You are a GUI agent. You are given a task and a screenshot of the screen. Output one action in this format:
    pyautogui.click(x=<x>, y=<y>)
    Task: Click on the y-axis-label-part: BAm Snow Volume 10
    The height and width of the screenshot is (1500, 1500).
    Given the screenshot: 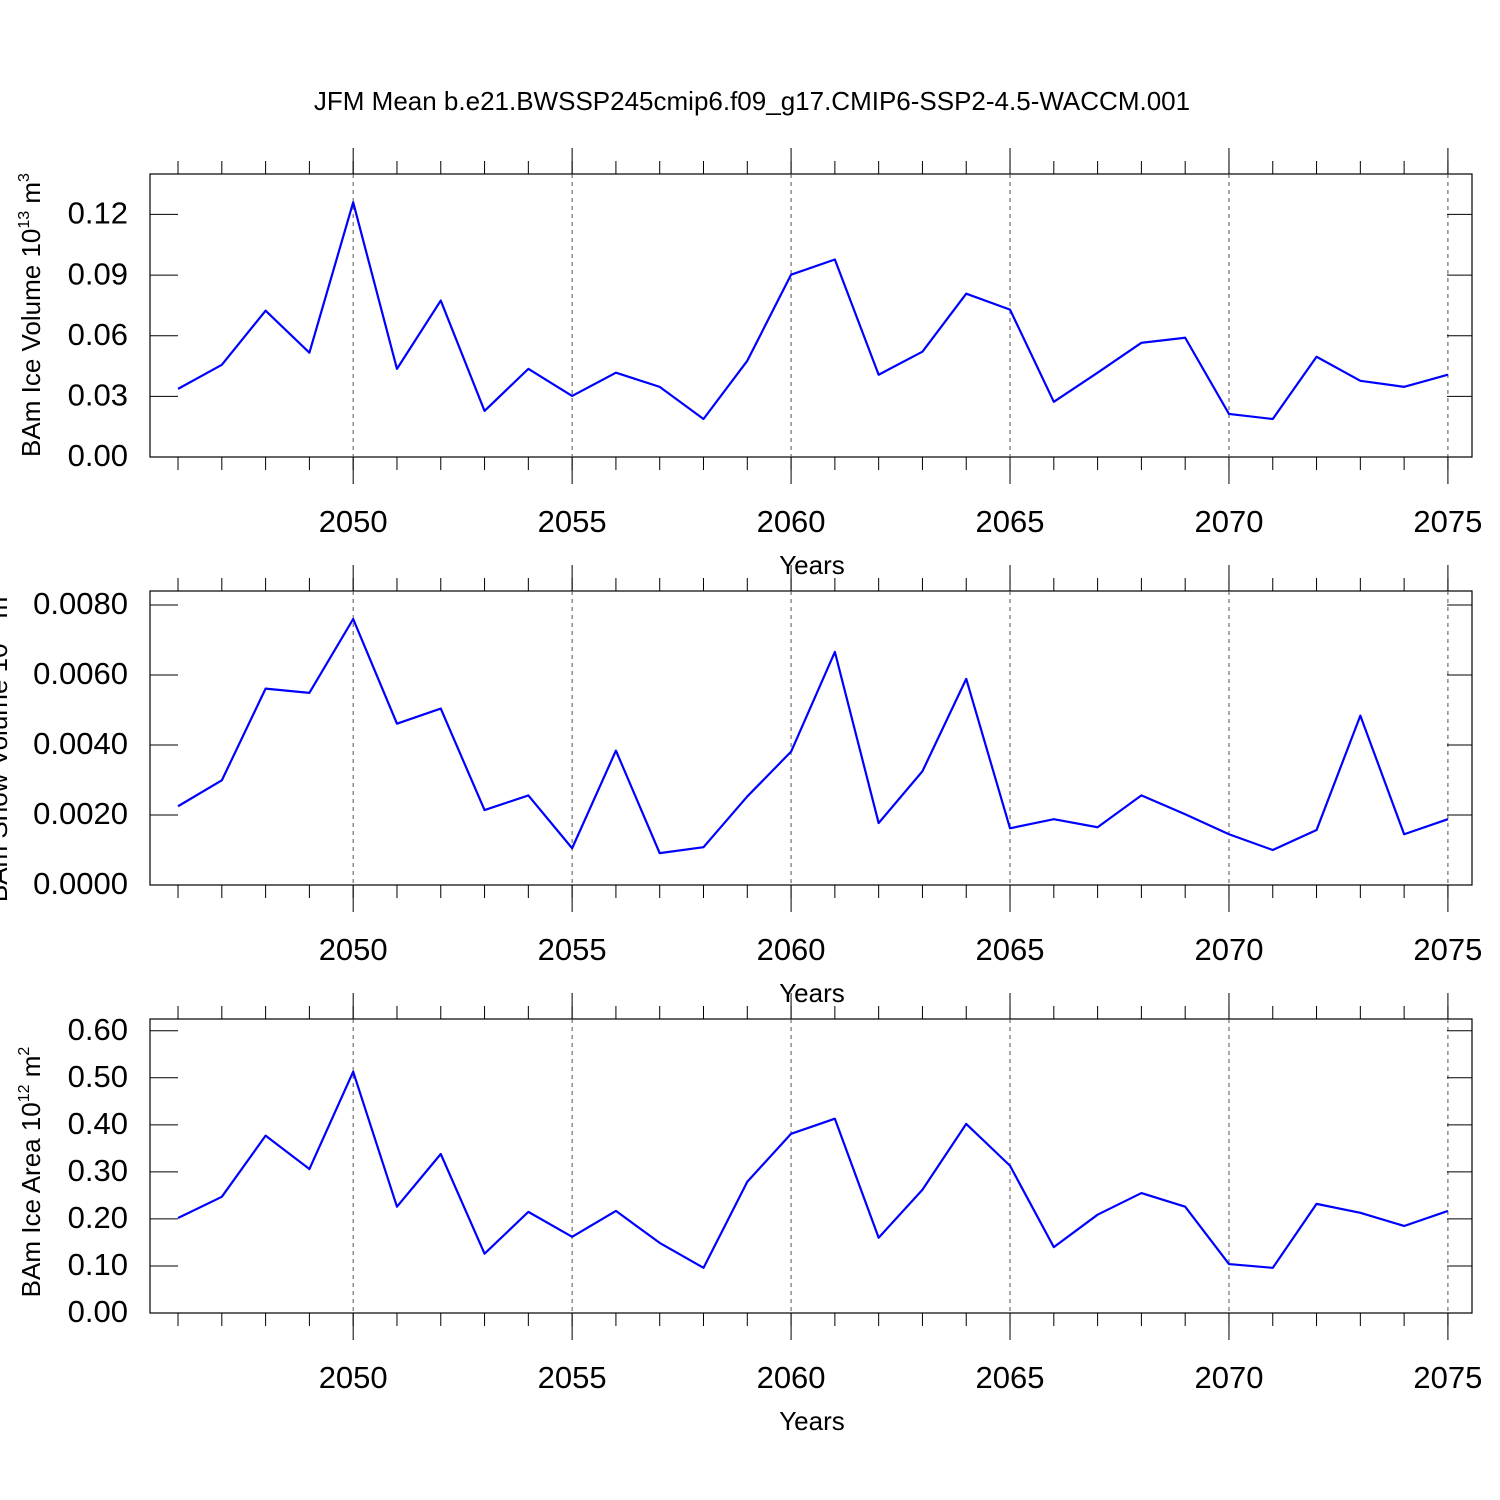 What is the action you would take?
    pyautogui.click(x=6, y=772)
    